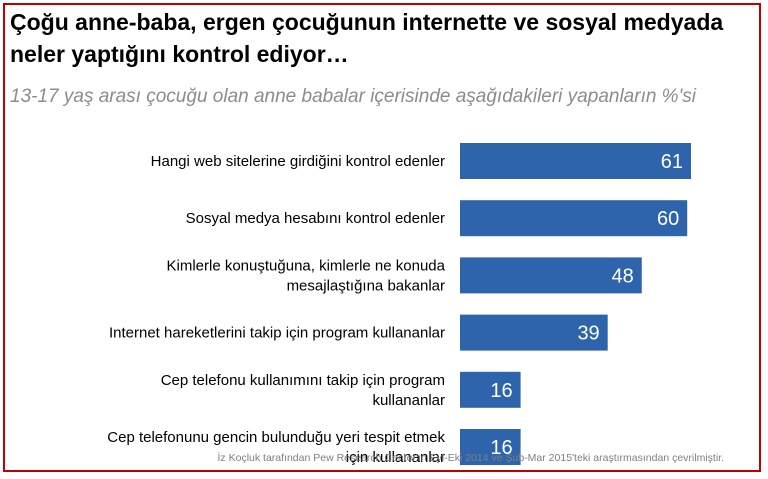  Describe the element at coordinates (501, 391) in the screenshot. I see `bar-value-label-5: 16` at that location.